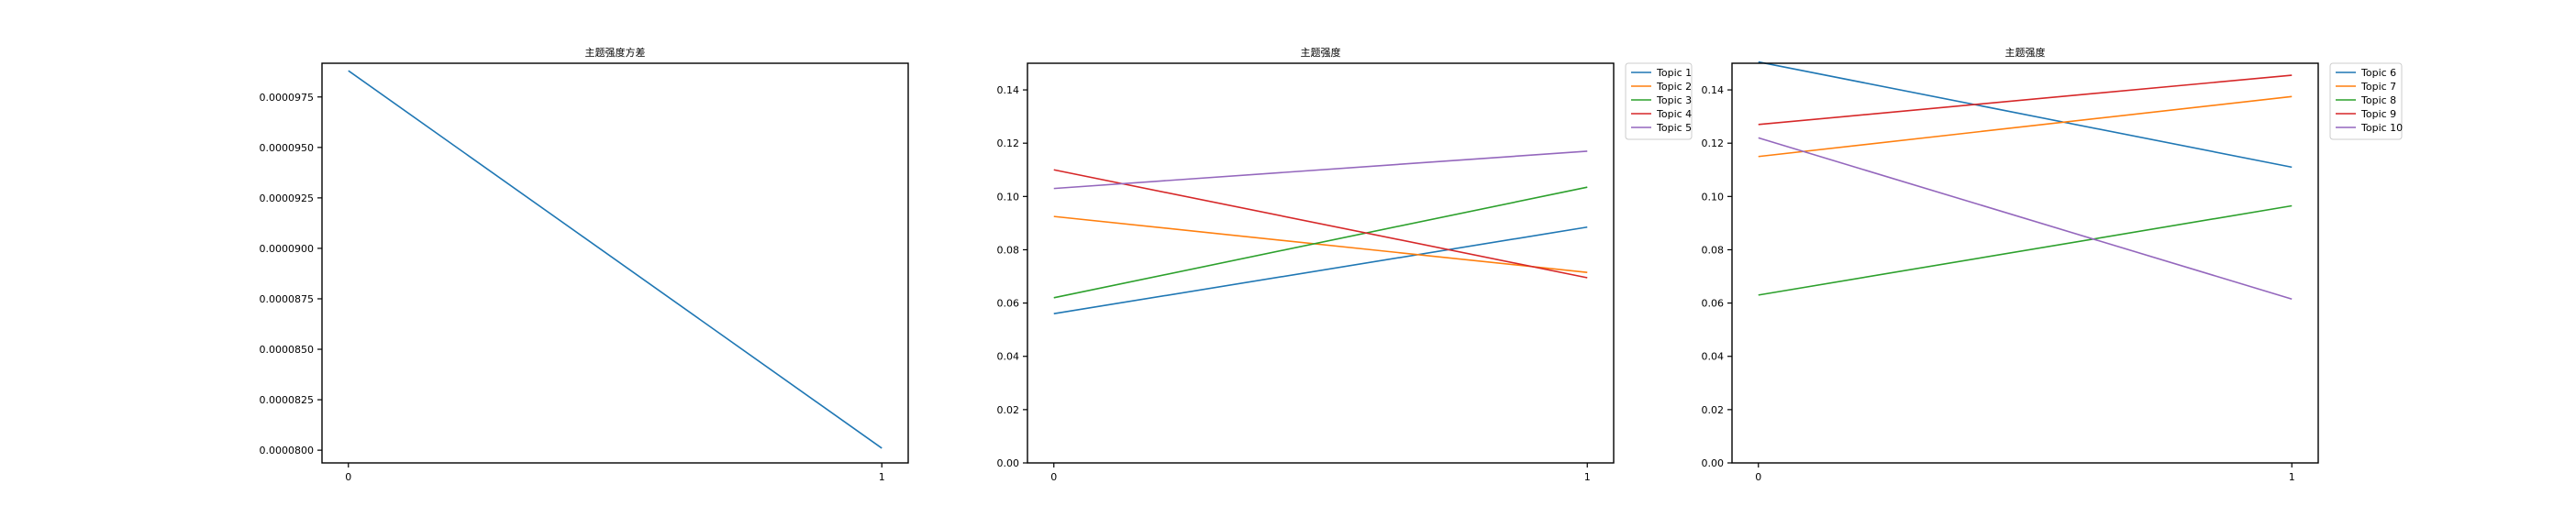 This screenshot has height=528, width=2576. What do you see at coordinates (1674, 128) in the screenshot?
I see `legend-label: Topic 5` at bounding box center [1674, 128].